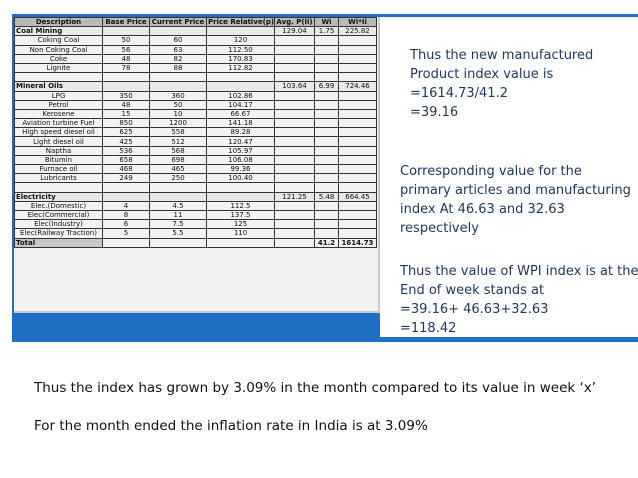  What do you see at coordinates (126, 141) in the screenshot?
I see `cell-base-price: 425` at bounding box center [126, 141].